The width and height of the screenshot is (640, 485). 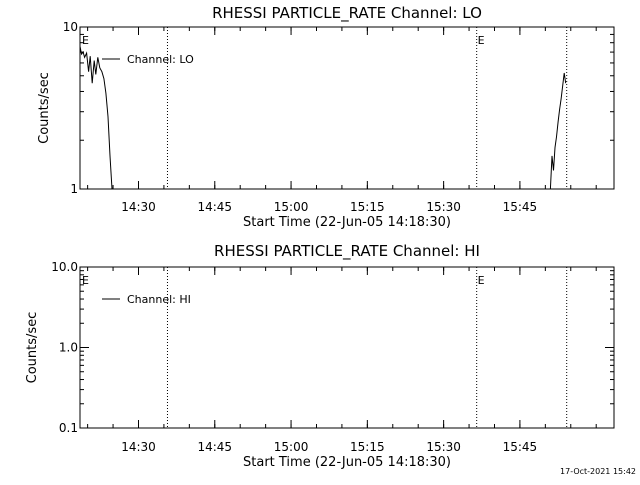 I want to click on chart2-x-tick-label: 15:00, so click(x=291, y=447).